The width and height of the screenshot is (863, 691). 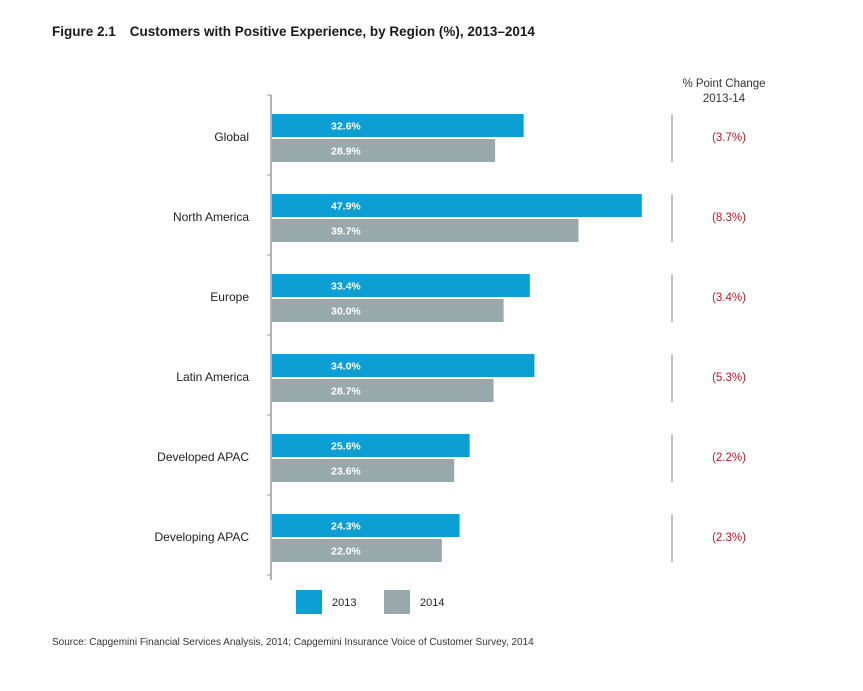 I want to click on data-label-2014-europe: 30.0%, so click(x=346, y=312).